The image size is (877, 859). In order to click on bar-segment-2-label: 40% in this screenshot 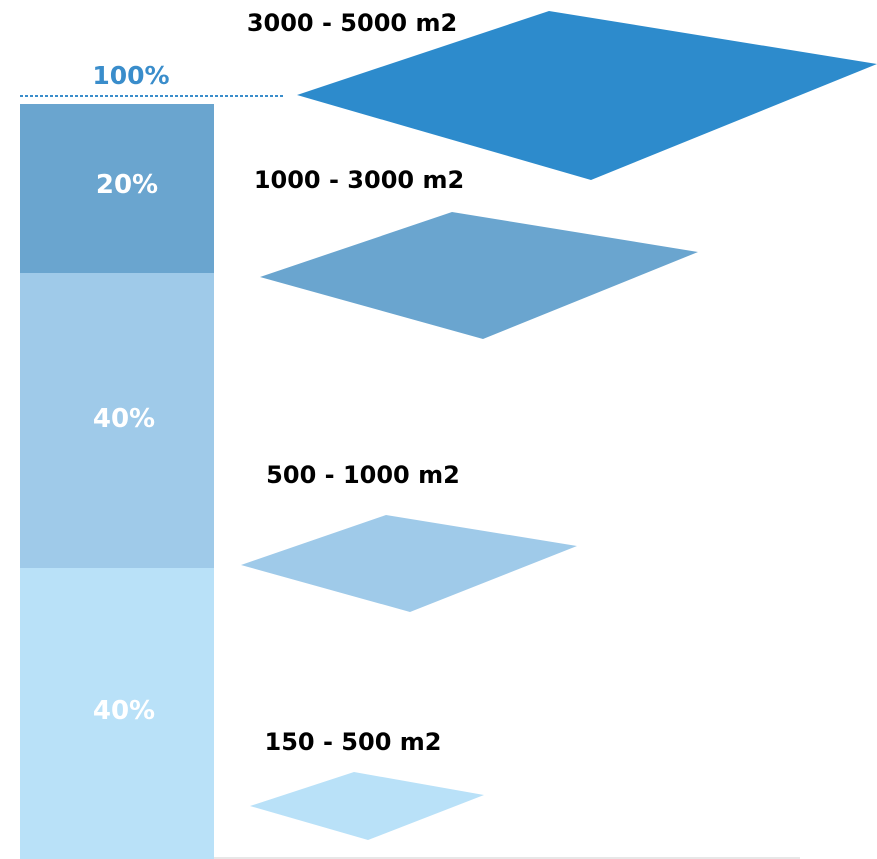, I will do `click(124, 419)`.